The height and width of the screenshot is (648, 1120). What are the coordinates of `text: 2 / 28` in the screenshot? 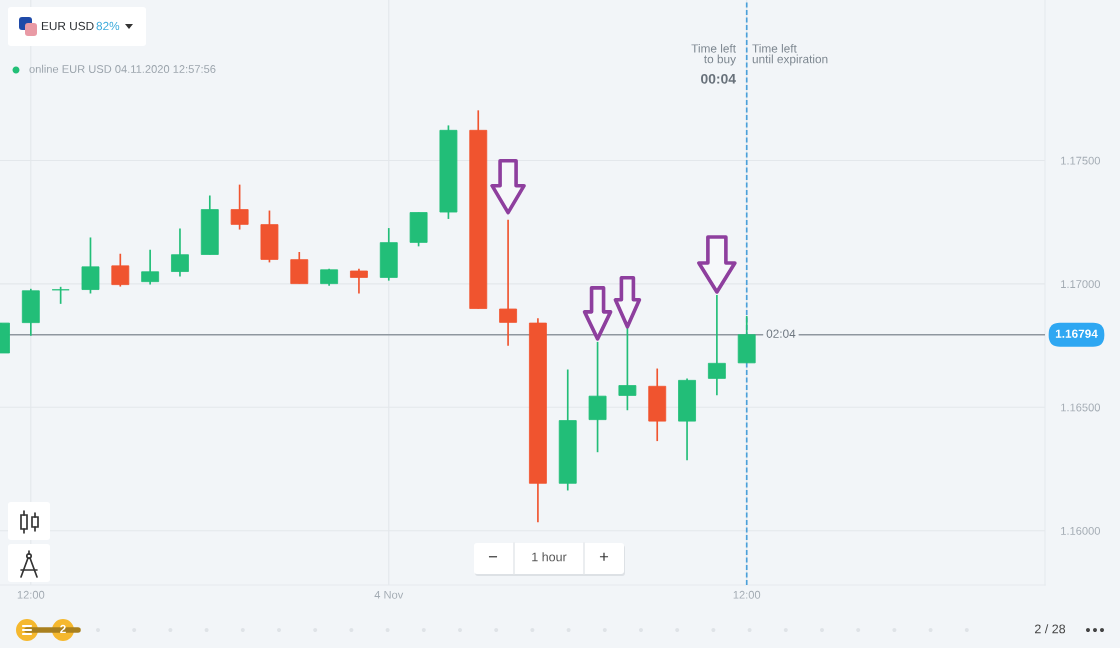 It's located at (1050, 629).